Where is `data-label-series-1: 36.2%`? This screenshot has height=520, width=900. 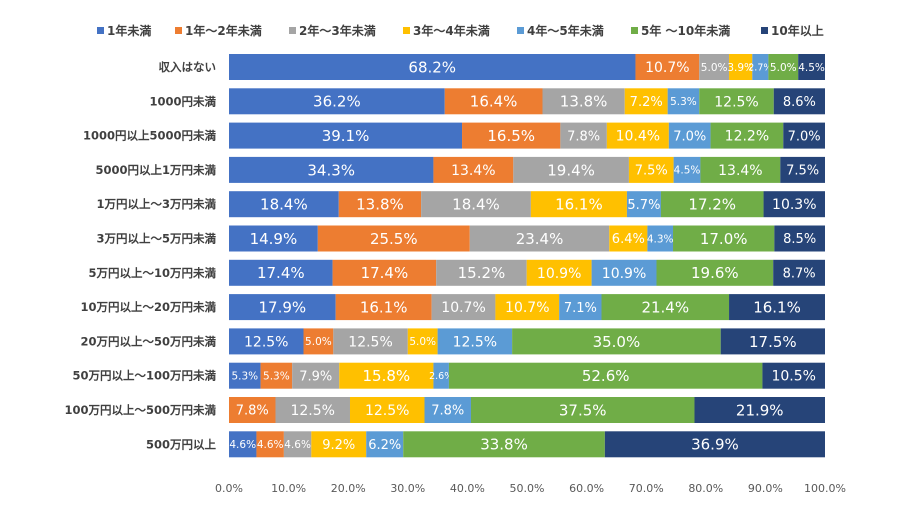 data-label-series-1: 36.2% is located at coordinates (337, 102).